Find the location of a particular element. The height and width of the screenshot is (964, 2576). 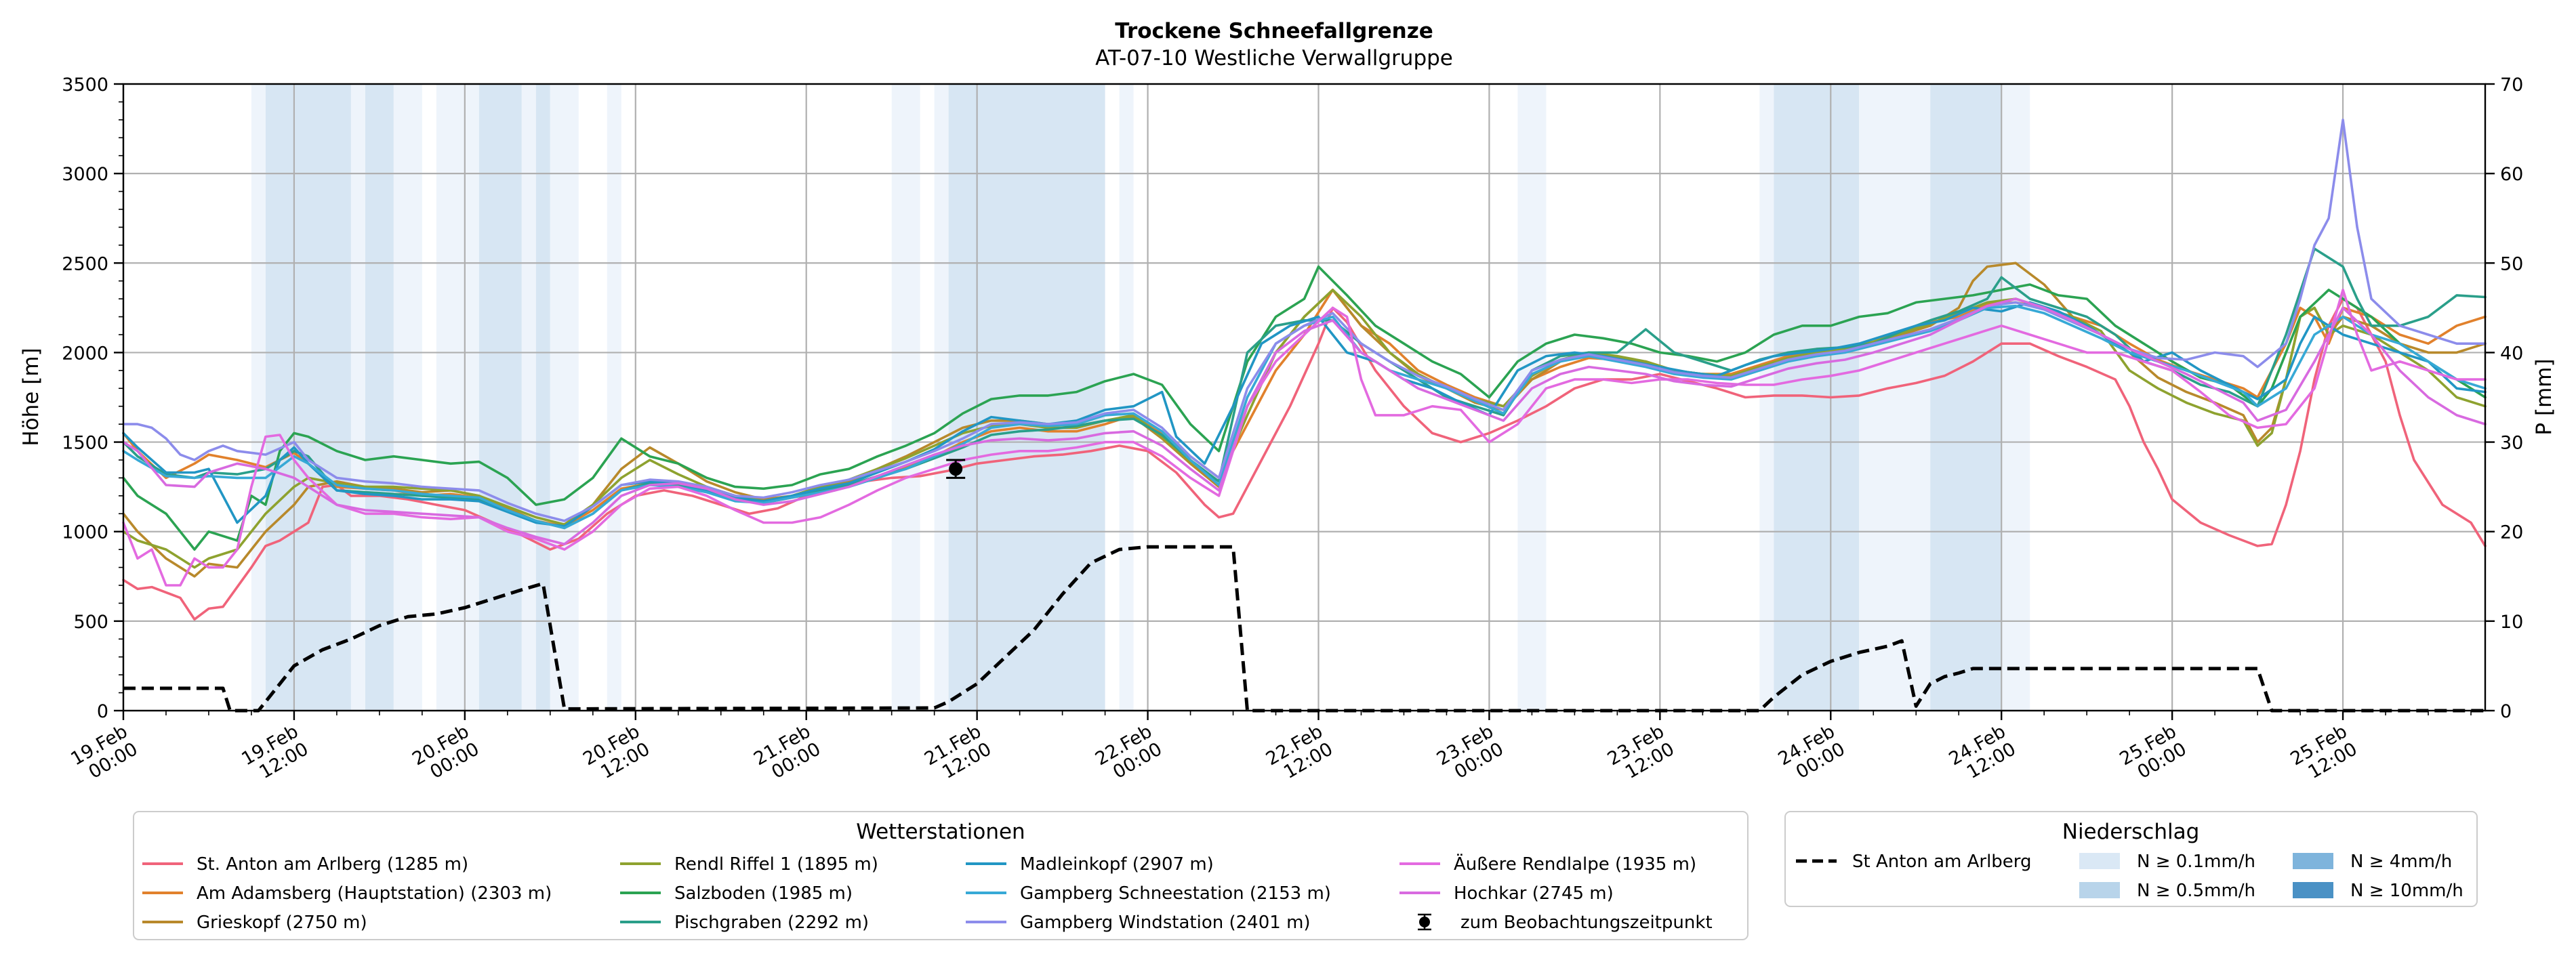

y-right-tick-label: 60 is located at coordinates (2511, 174).